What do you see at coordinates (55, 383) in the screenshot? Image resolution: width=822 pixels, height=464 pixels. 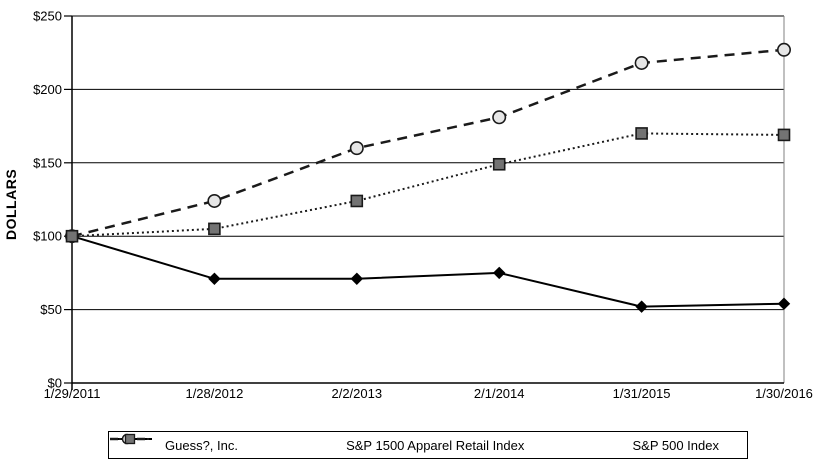 I see `y-tick-label: $0` at bounding box center [55, 383].